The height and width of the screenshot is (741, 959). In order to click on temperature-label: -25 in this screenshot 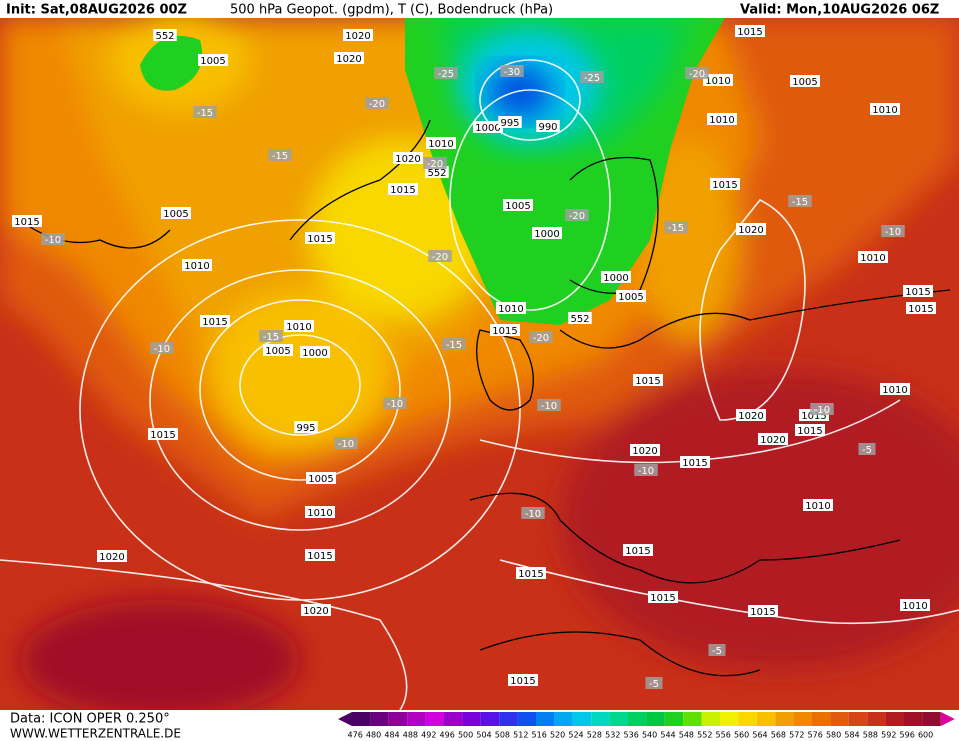, I will do `click(446, 74)`.